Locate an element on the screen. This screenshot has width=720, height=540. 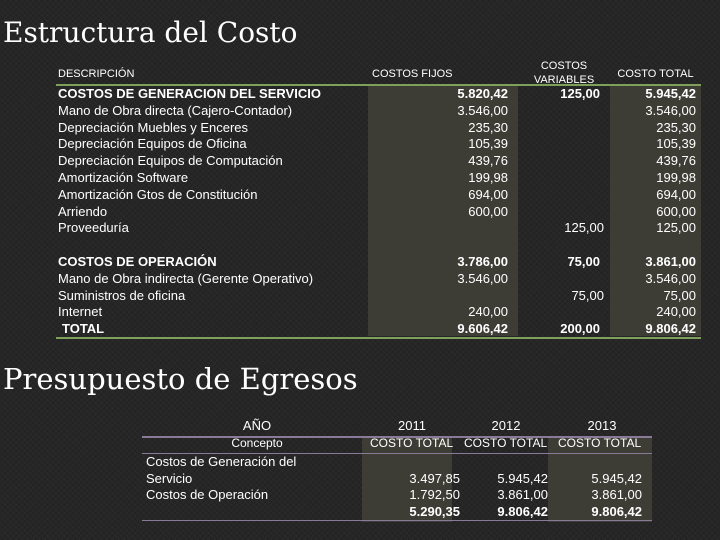
budget-row-2013: 3.861,00 is located at coordinates (616, 494).